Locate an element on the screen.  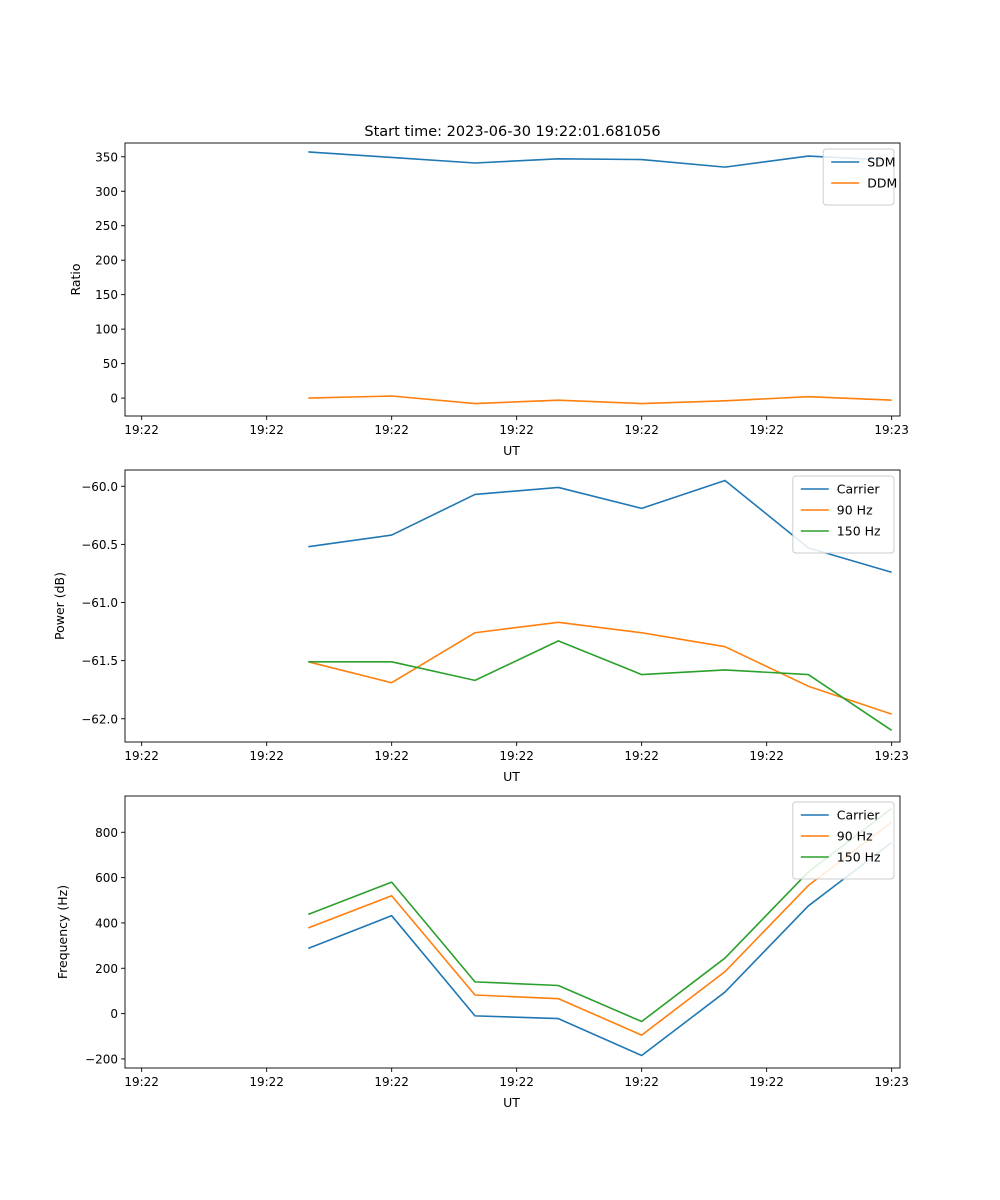
y-tick-label: −60.5 is located at coordinates (99, 545).